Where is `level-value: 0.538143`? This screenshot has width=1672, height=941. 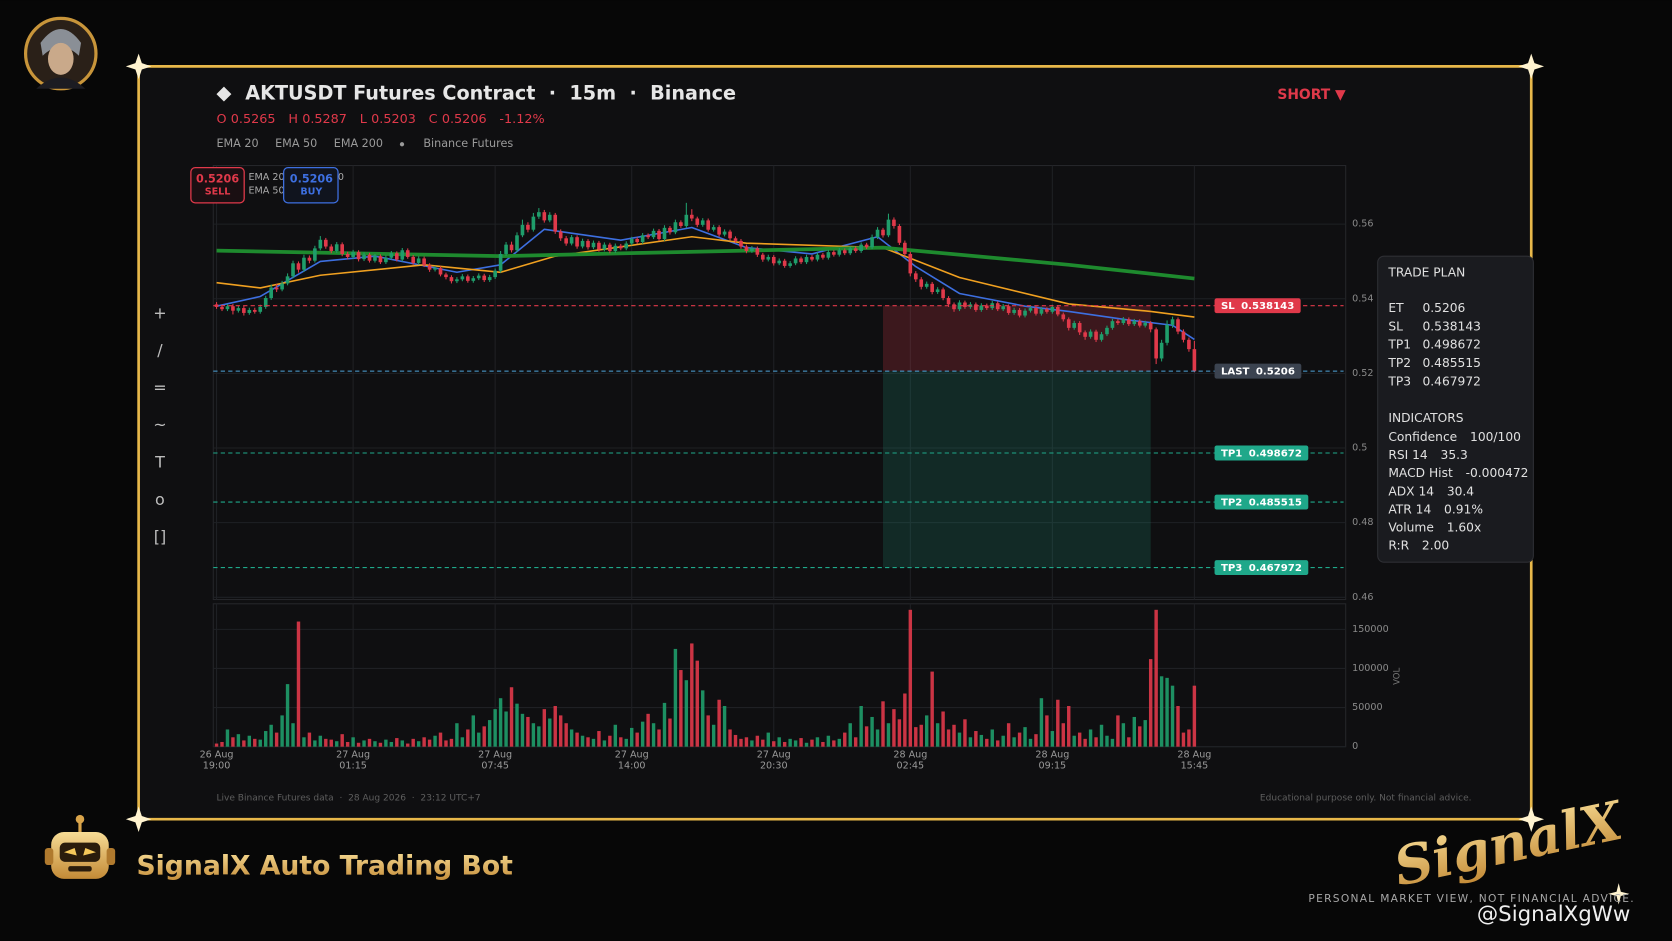 level-value: 0.538143 is located at coordinates (1267, 306).